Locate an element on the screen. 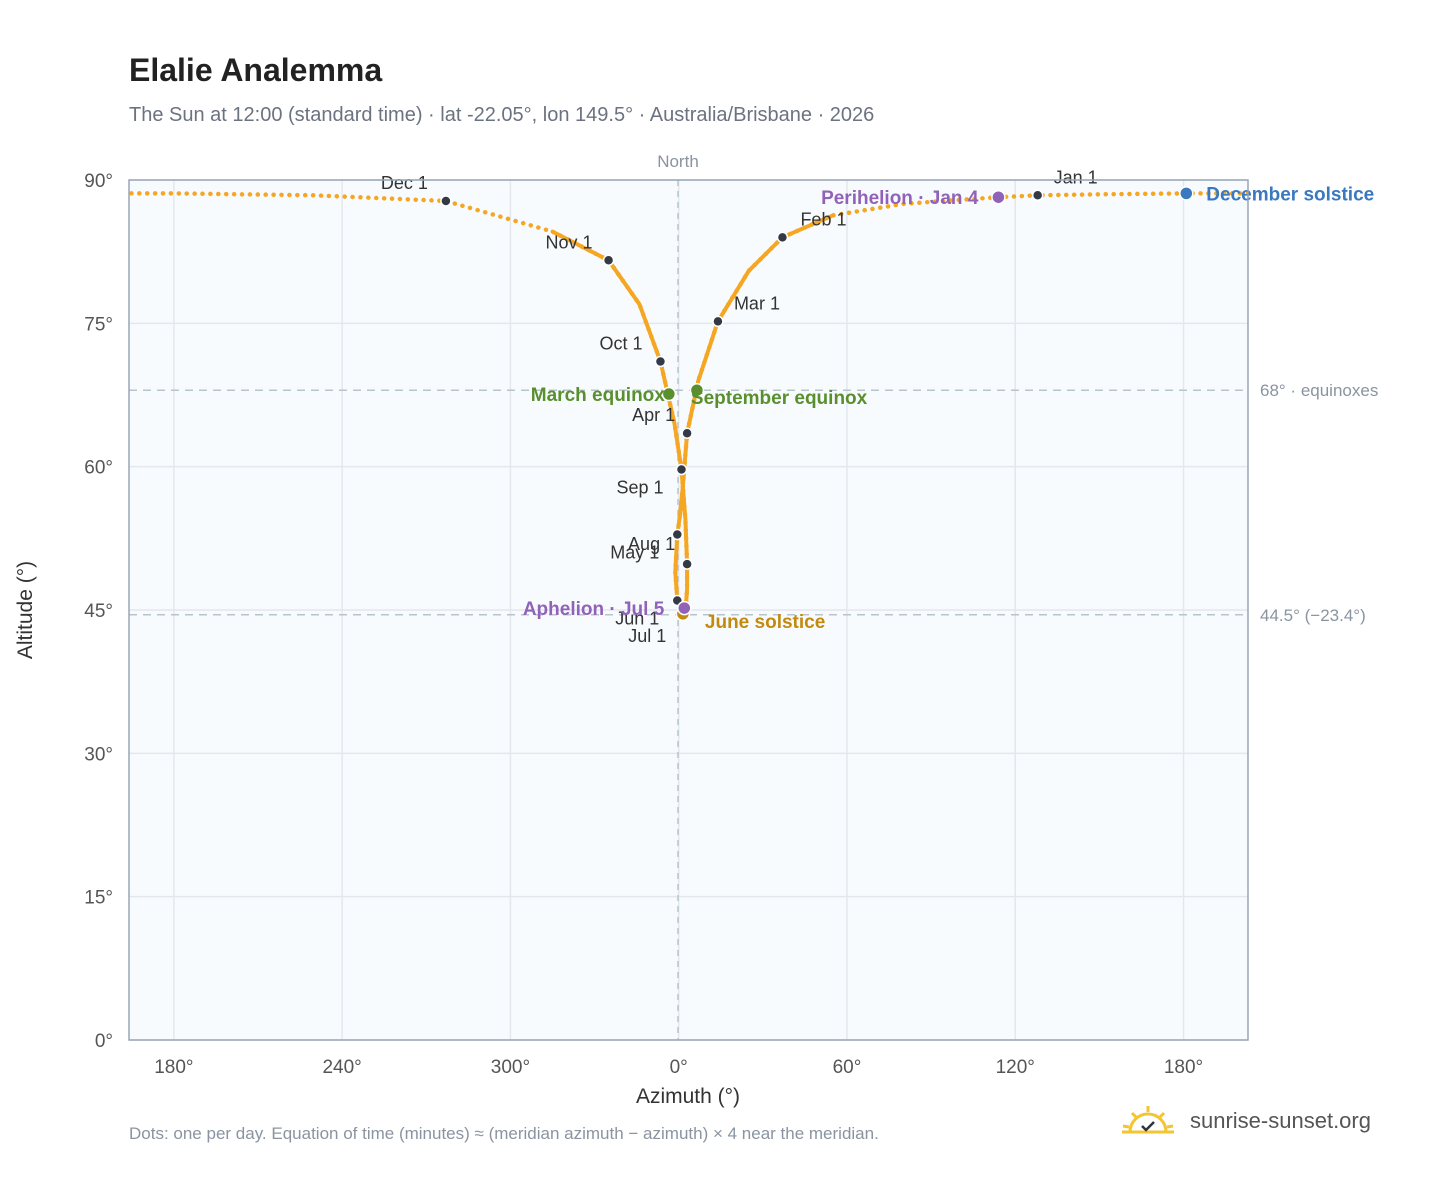 This screenshot has width=1448, height=1188. event-label: June solstice is located at coordinates (765, 622).